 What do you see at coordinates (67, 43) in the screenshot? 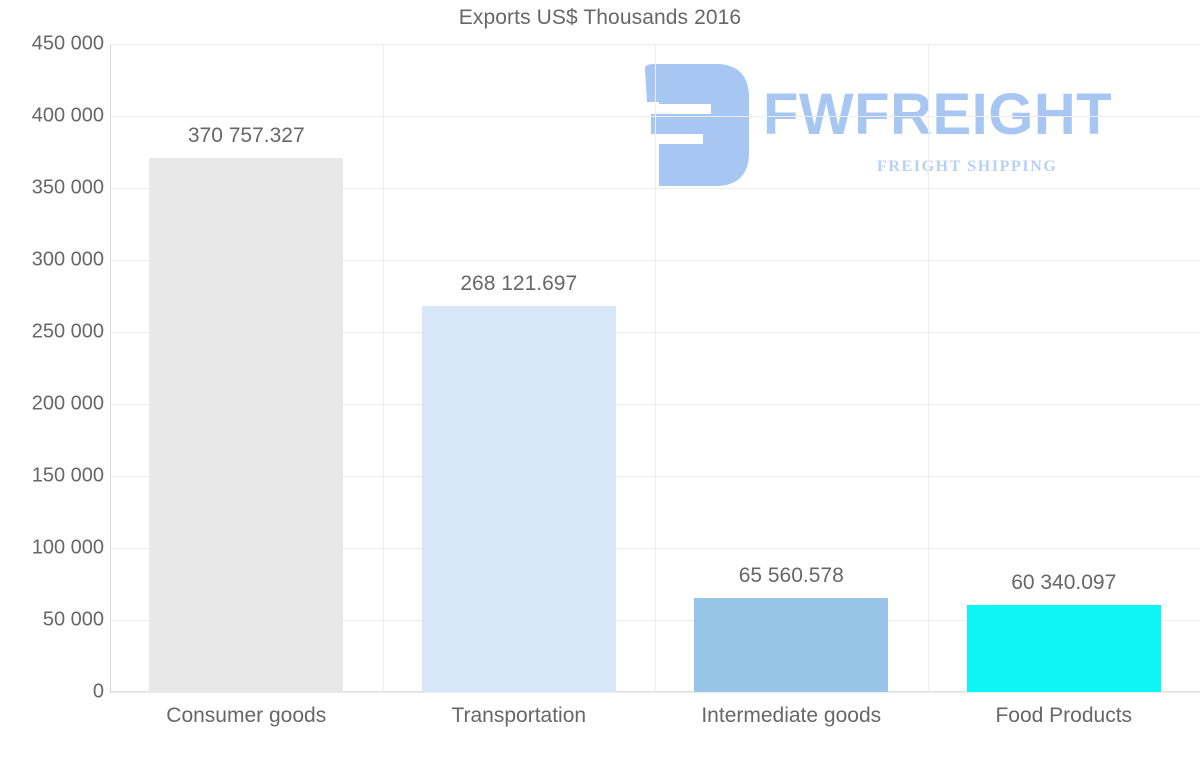
I see `y-axis-tick-label: 450 000` at bounding box center [67, 43].